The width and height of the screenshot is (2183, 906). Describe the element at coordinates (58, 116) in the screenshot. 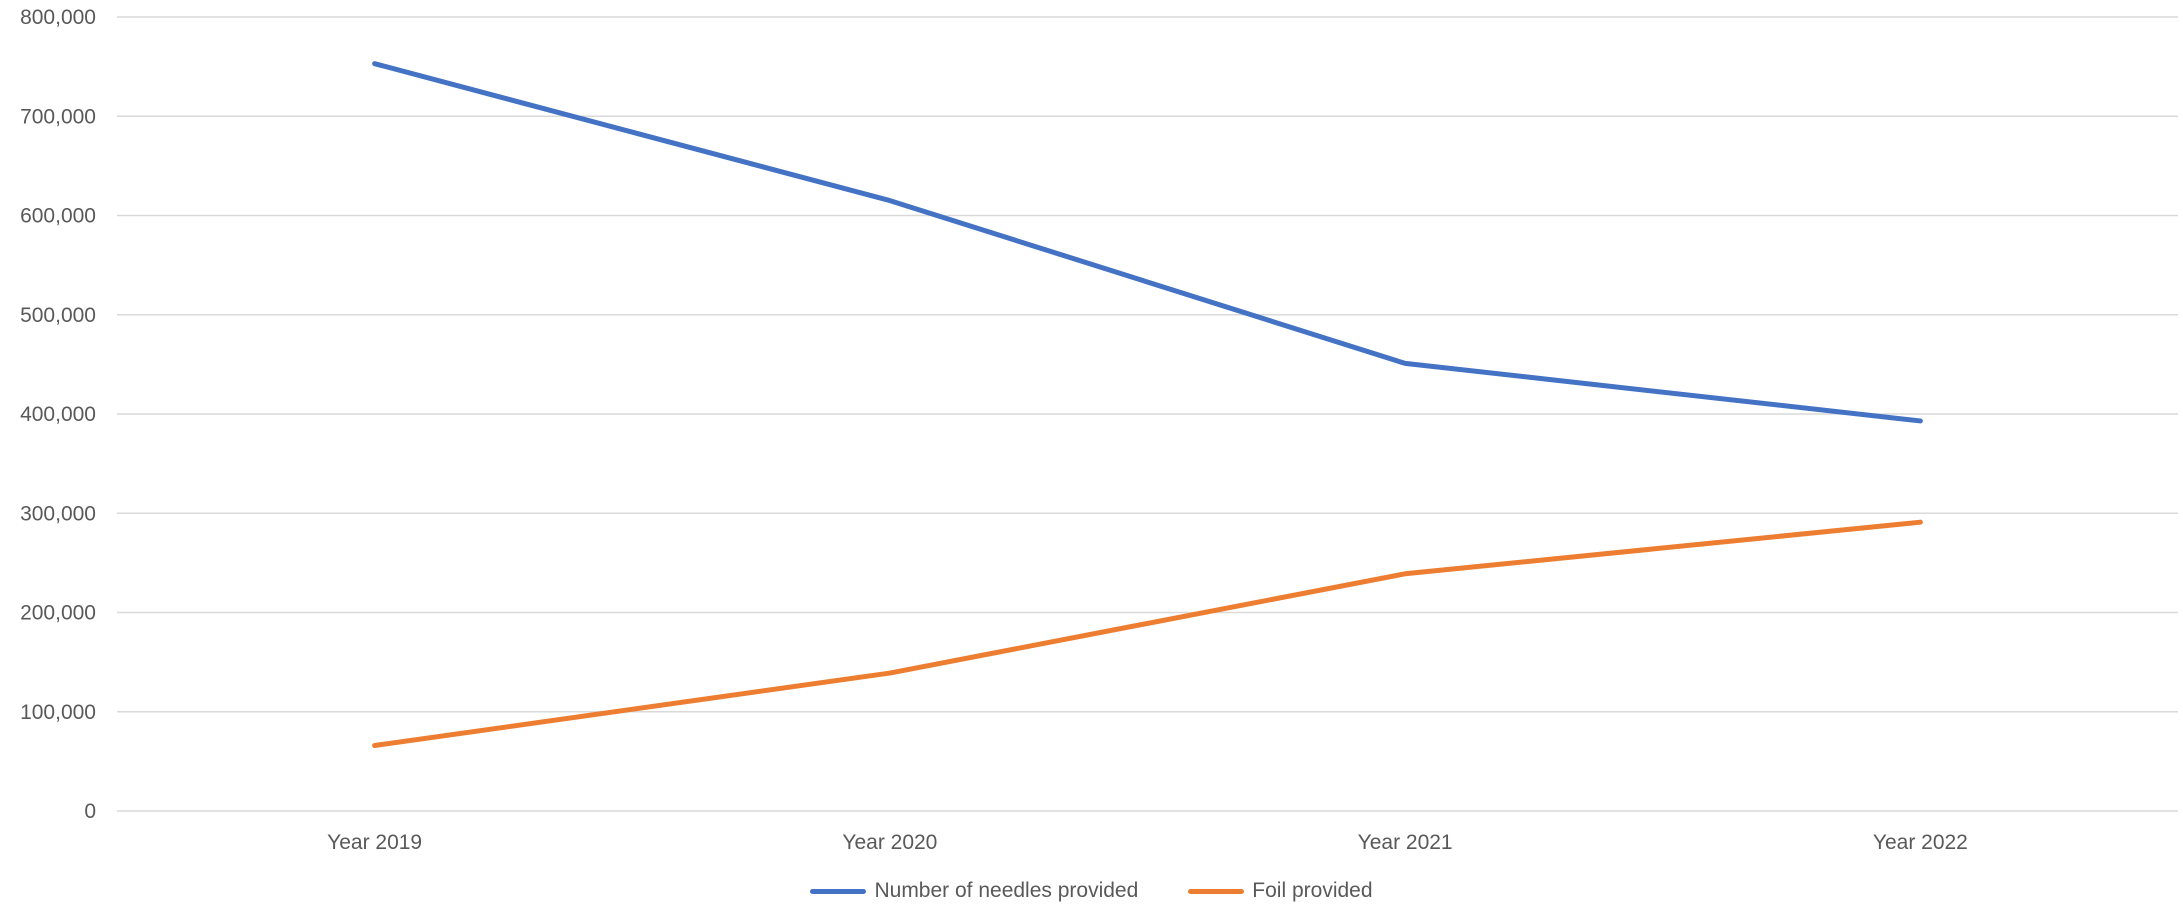

I see `y-tick-label: 700,000` at that location.